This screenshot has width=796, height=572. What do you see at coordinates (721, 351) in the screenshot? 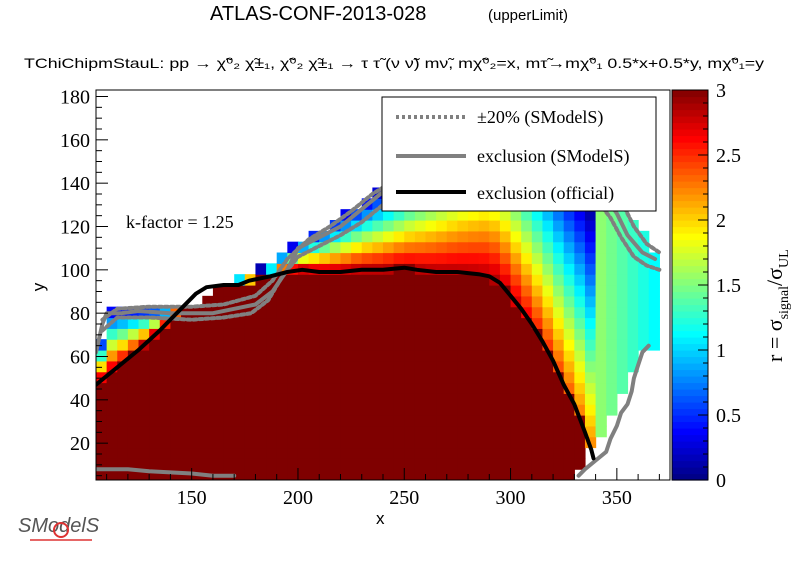
I see `z-tick-label: 1` at bounding box center [721, 351].